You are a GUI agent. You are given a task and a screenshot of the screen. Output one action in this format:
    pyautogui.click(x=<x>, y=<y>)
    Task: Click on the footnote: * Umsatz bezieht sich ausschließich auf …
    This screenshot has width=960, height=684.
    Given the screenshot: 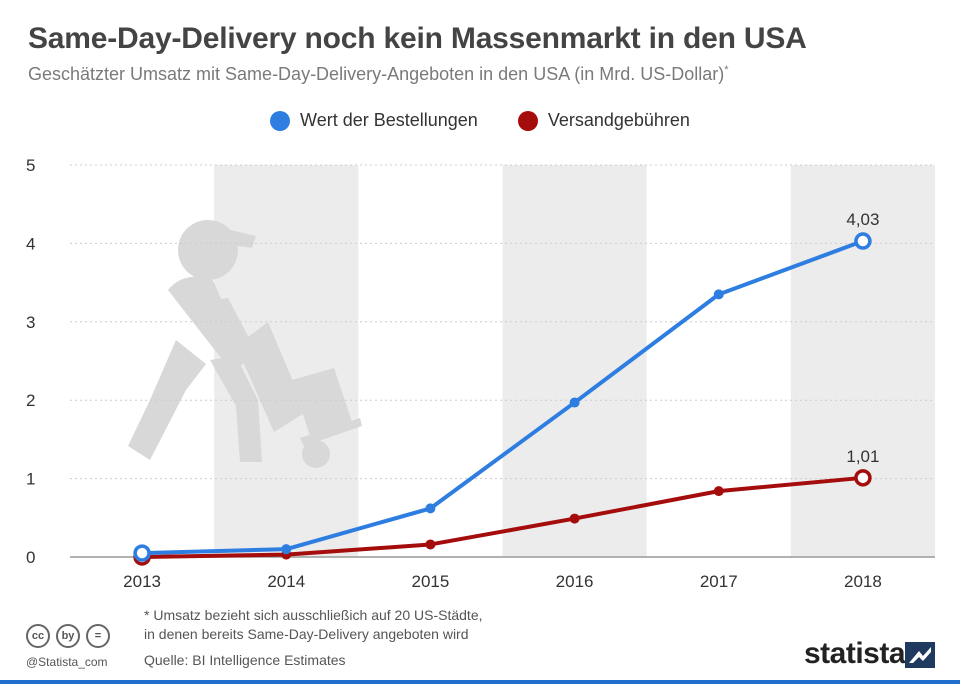 What is the action you would take?
    pyautogui.click(x=313, y=625)
    